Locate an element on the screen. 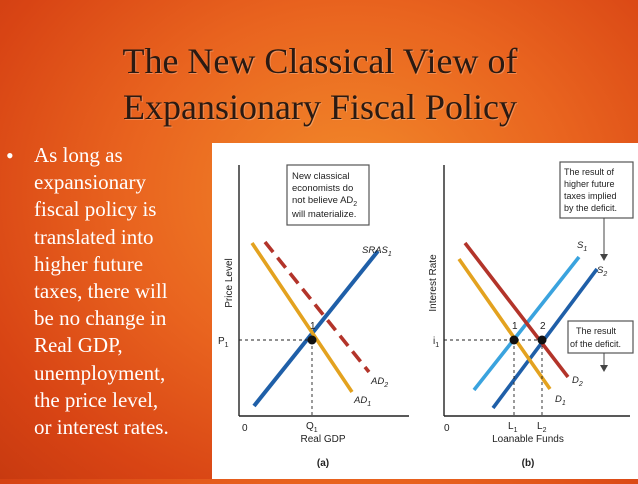 The image size is (638, 484). panel-a-note-line-3: not believe AD2 is located at coordinates (324, 201).